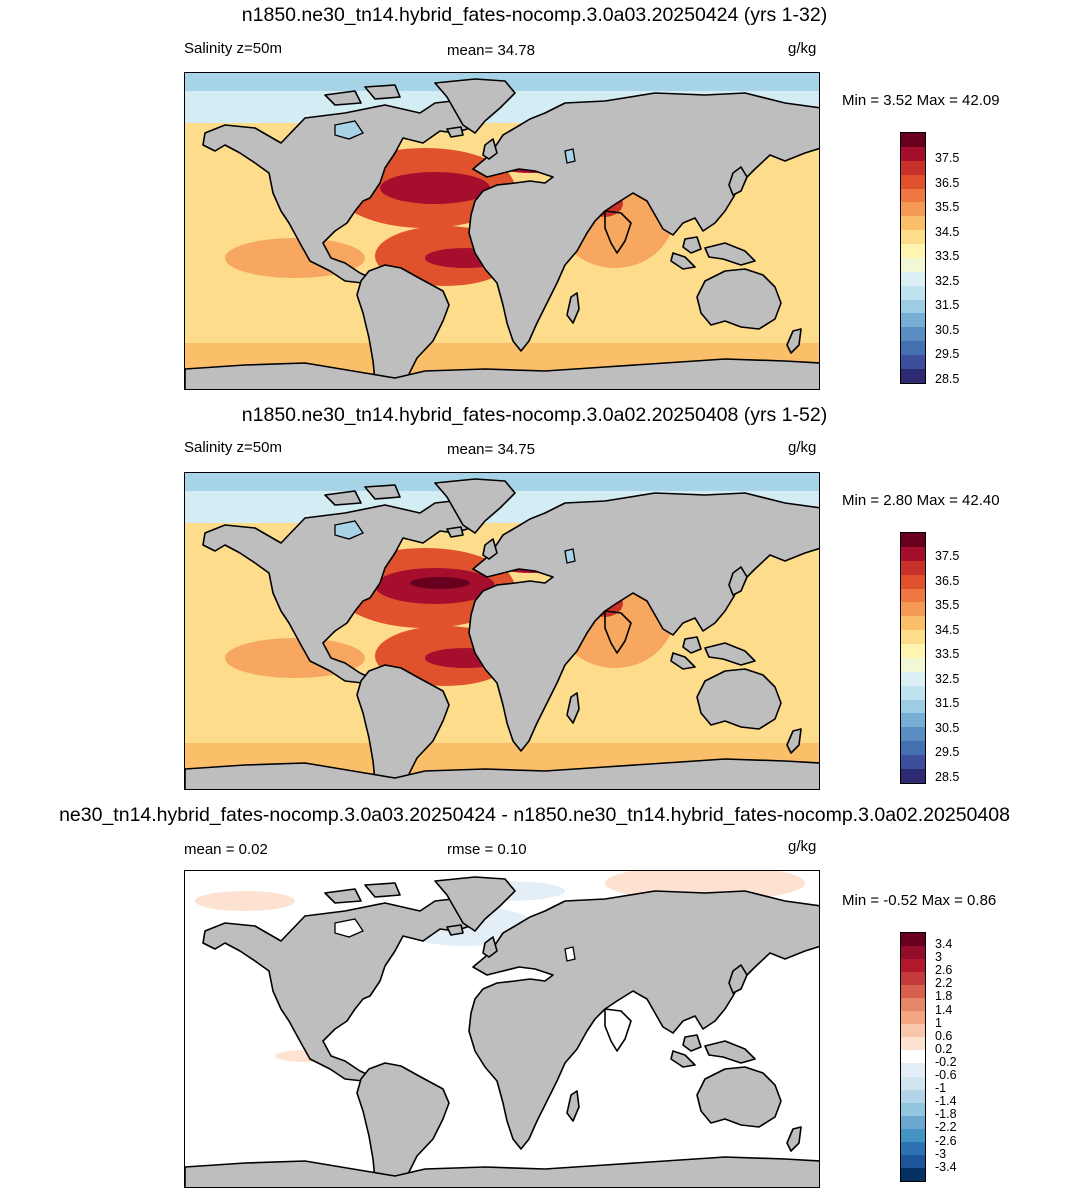 This screenshot has height=1194, width=1069. I want to click on panel1-variable-label: Salinity z=50m, so click(233, 48).